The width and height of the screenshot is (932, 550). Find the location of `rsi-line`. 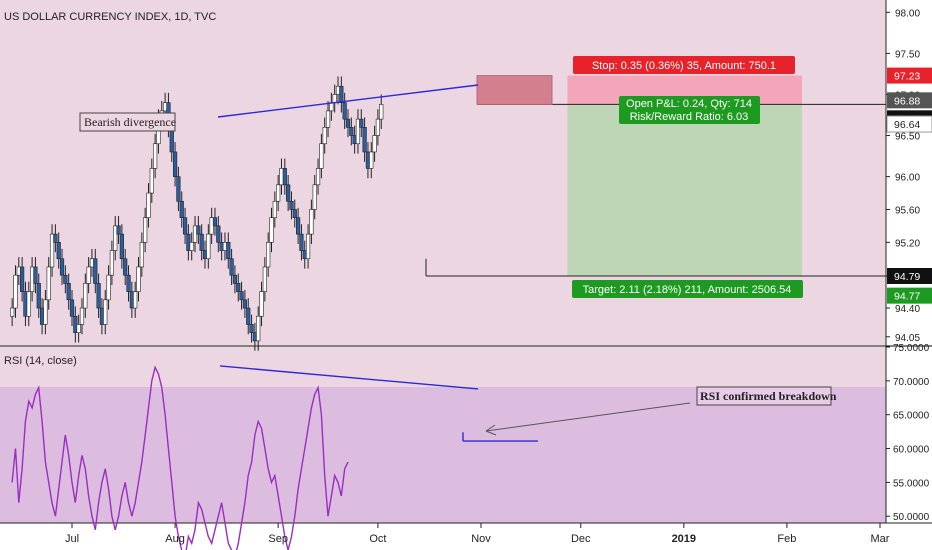

rsi-line is located at coordinates (180, 457).